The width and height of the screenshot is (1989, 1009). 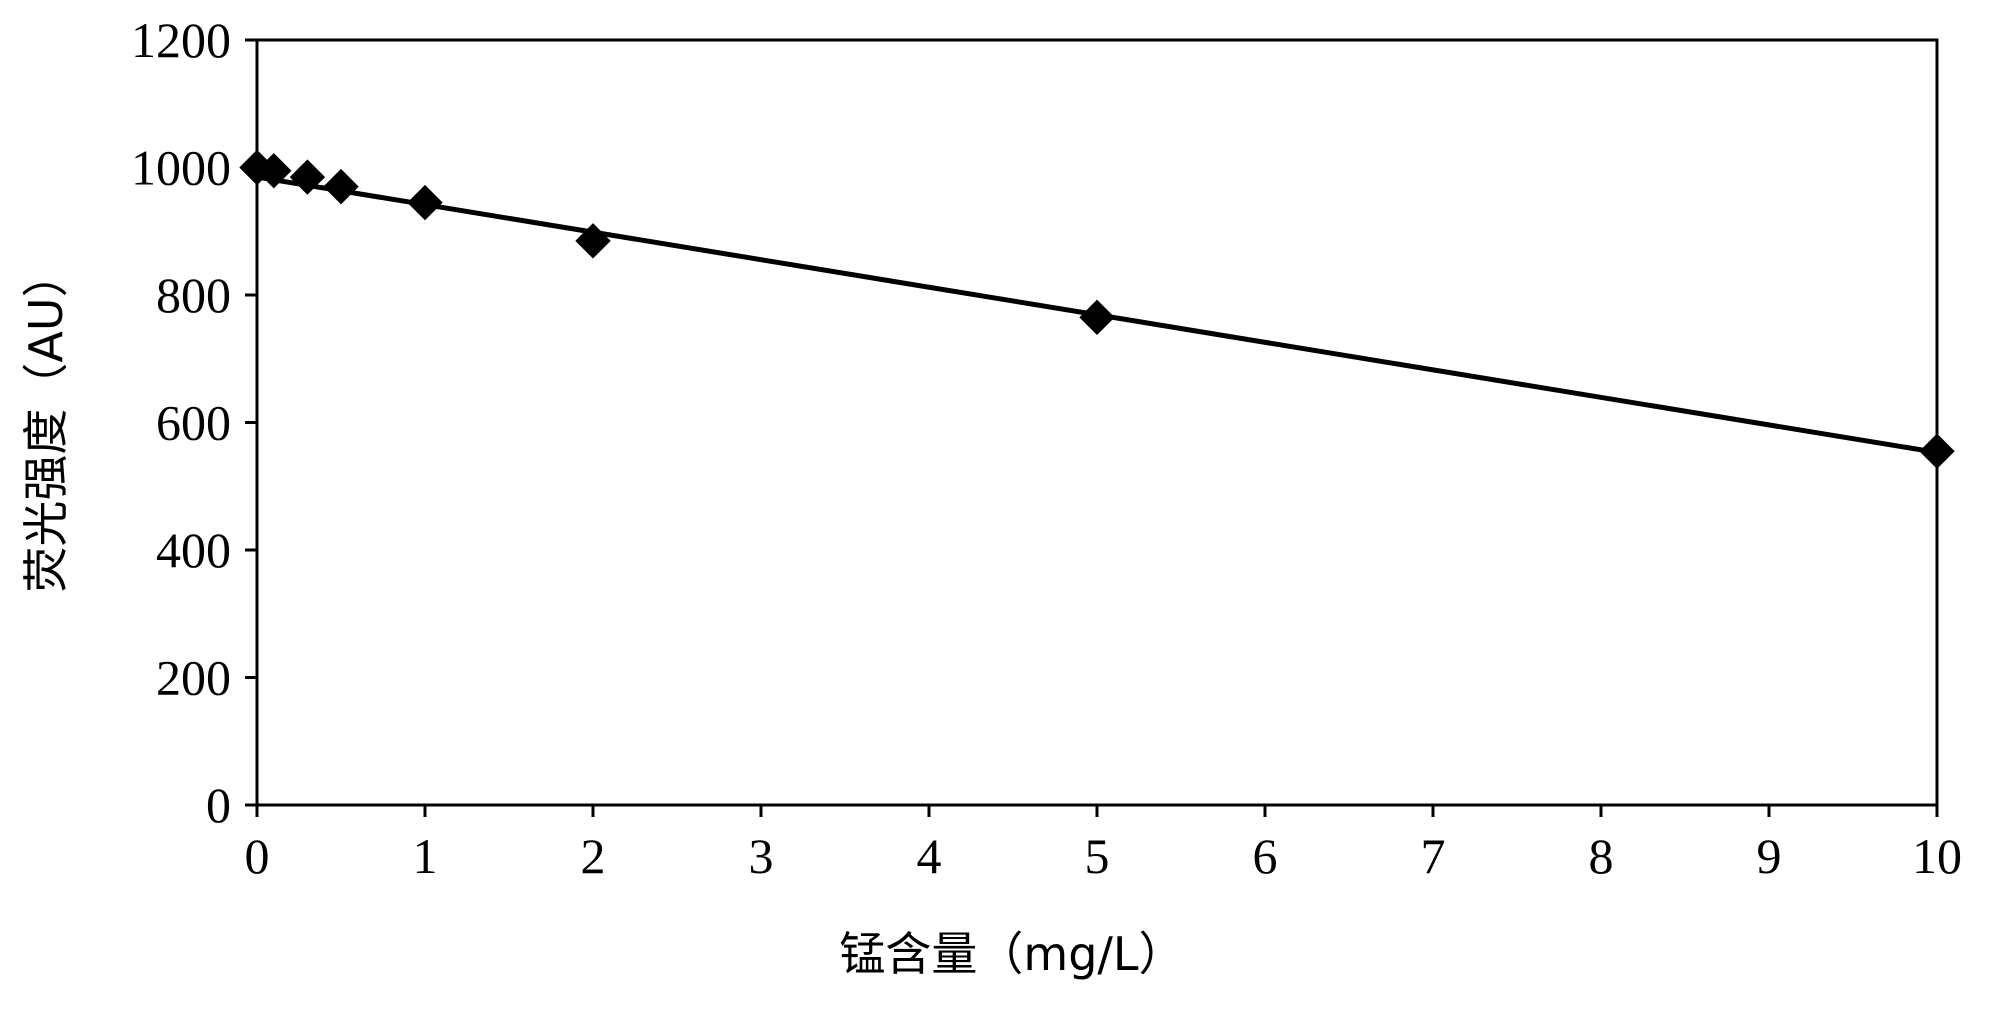 I want to click on x-tick-label: 6, so click(x=1265, y=856).